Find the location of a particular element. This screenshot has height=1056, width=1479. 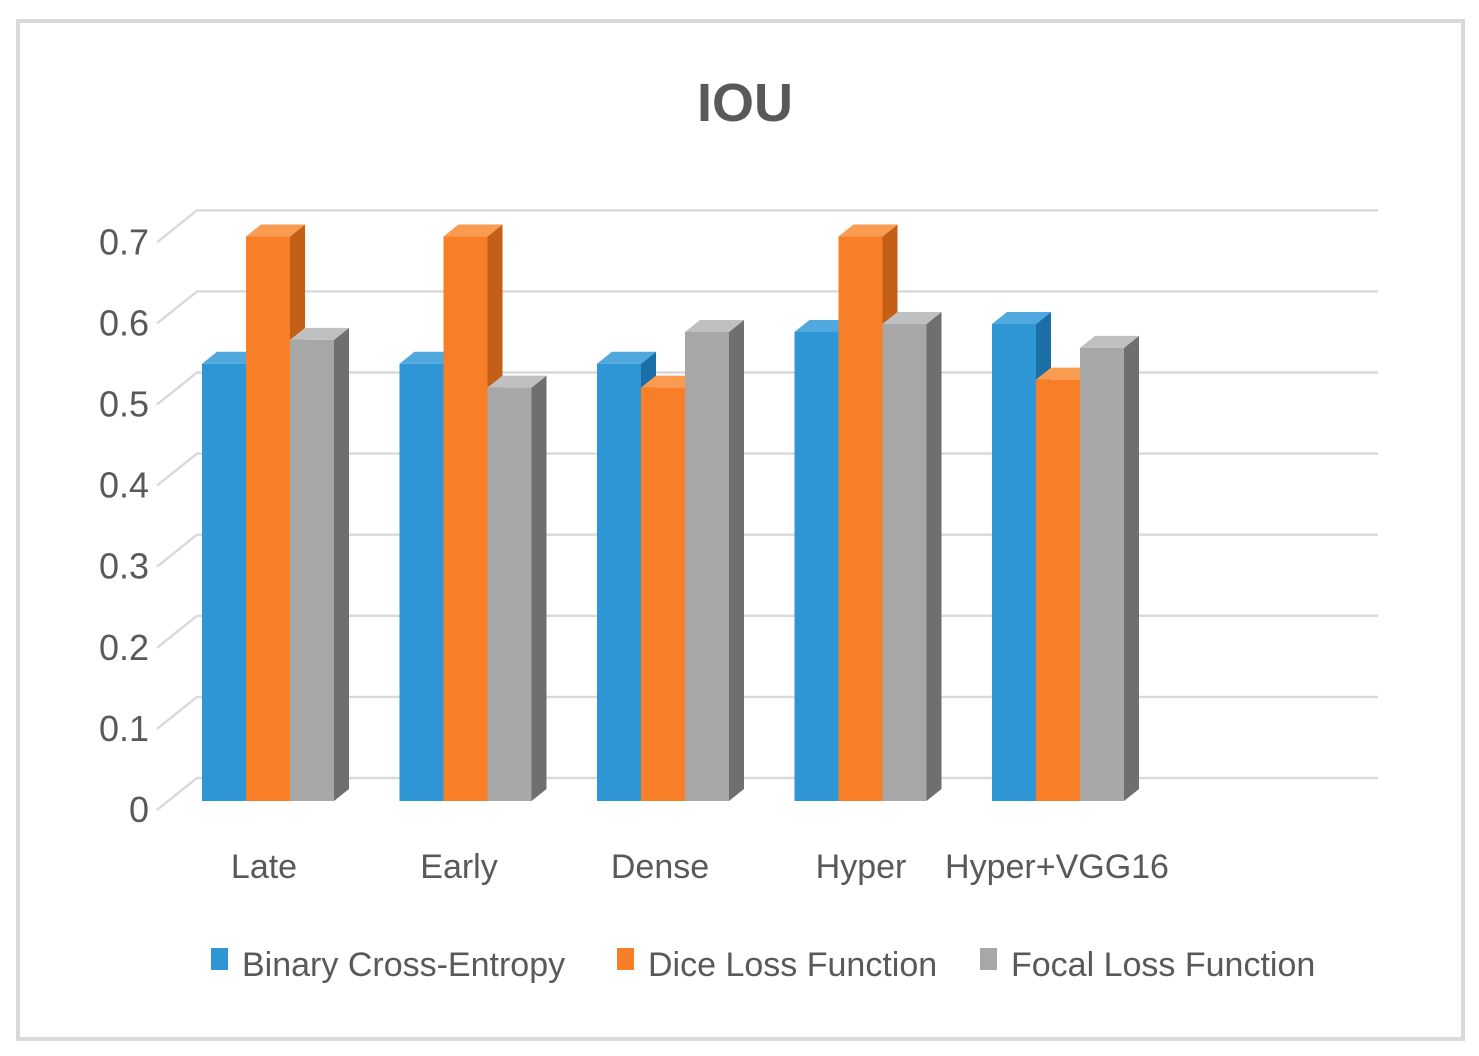

bar-late-focal-loss-function-side is located at coordinates (341, 564).